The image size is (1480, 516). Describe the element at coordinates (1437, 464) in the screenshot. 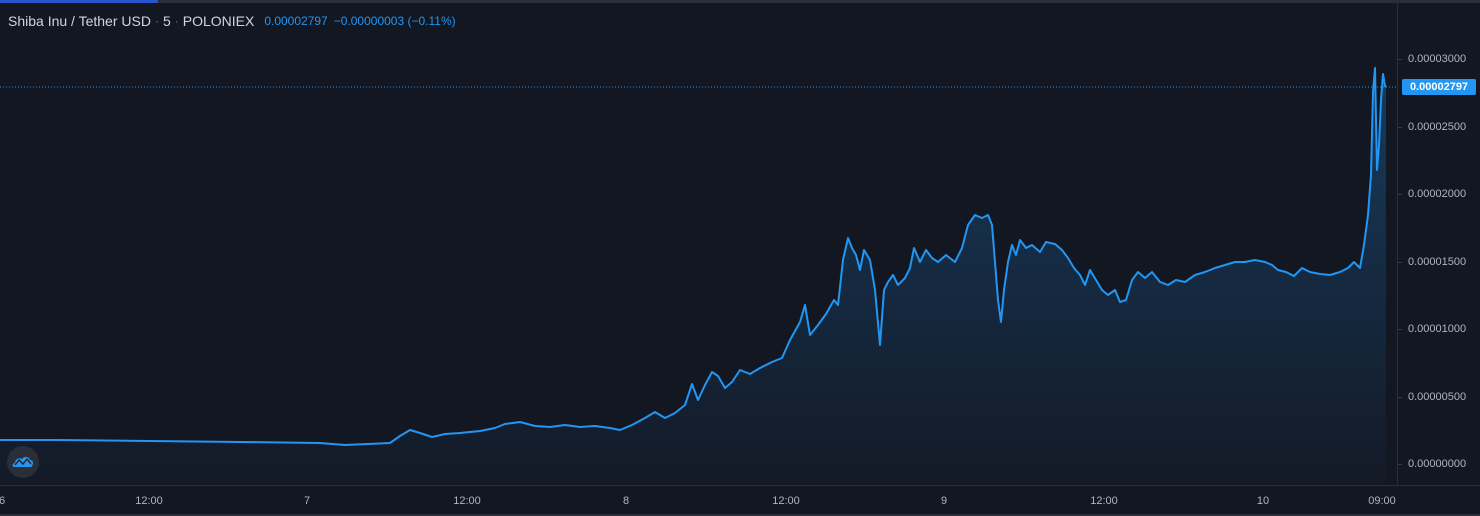

I see `price-tick: 0.00000000` at that location.